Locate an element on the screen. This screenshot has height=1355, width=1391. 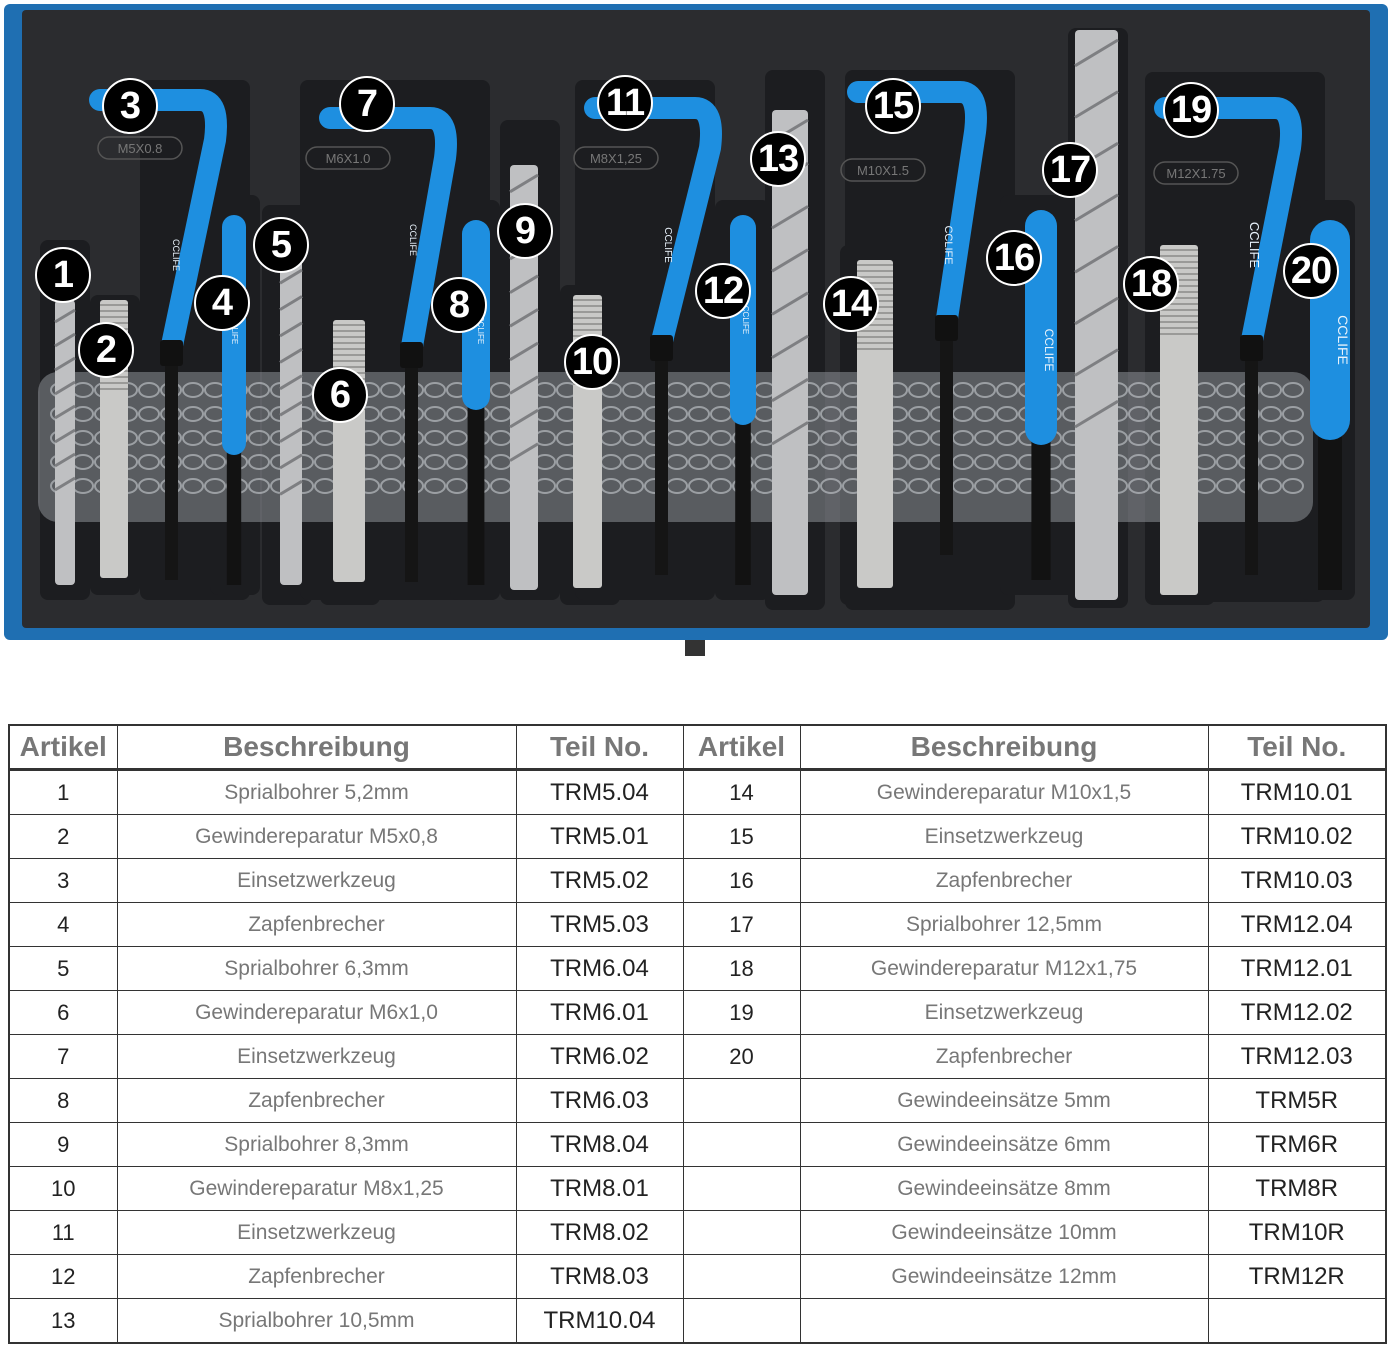
cell-desc: Sprialbohrer 10,5mm is located at coordinates (316, 1321).